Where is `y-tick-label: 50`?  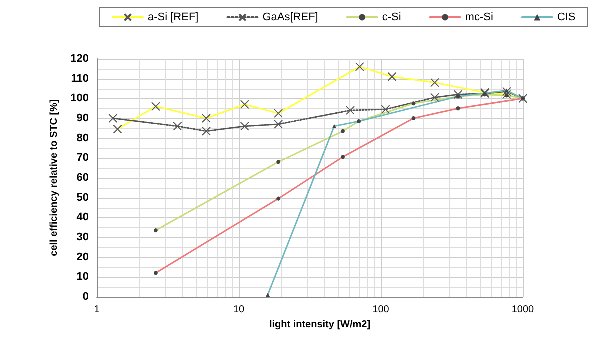
y-tick-label: 50 is located at coordinates (82, 198).